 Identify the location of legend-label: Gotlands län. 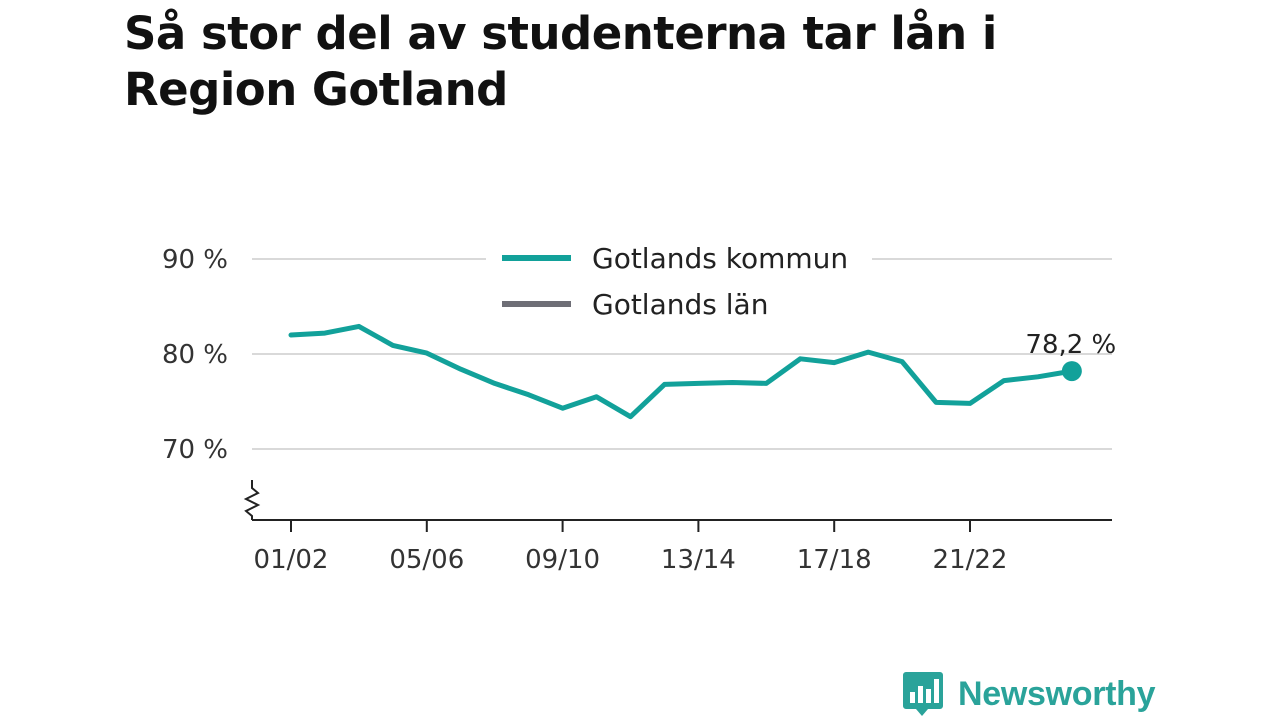
(680, 304).